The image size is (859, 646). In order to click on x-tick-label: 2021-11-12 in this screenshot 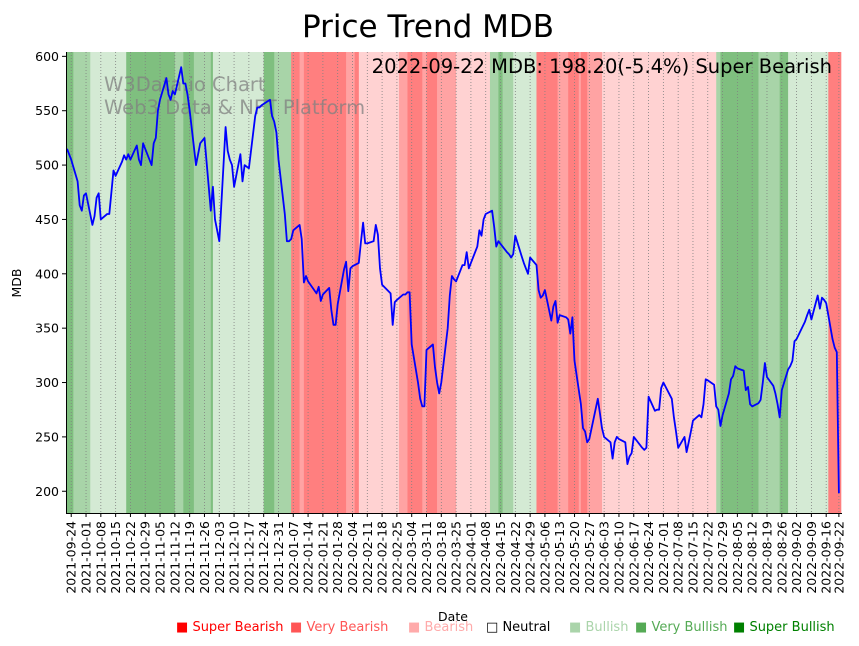, I will do `click(174, 557)`.